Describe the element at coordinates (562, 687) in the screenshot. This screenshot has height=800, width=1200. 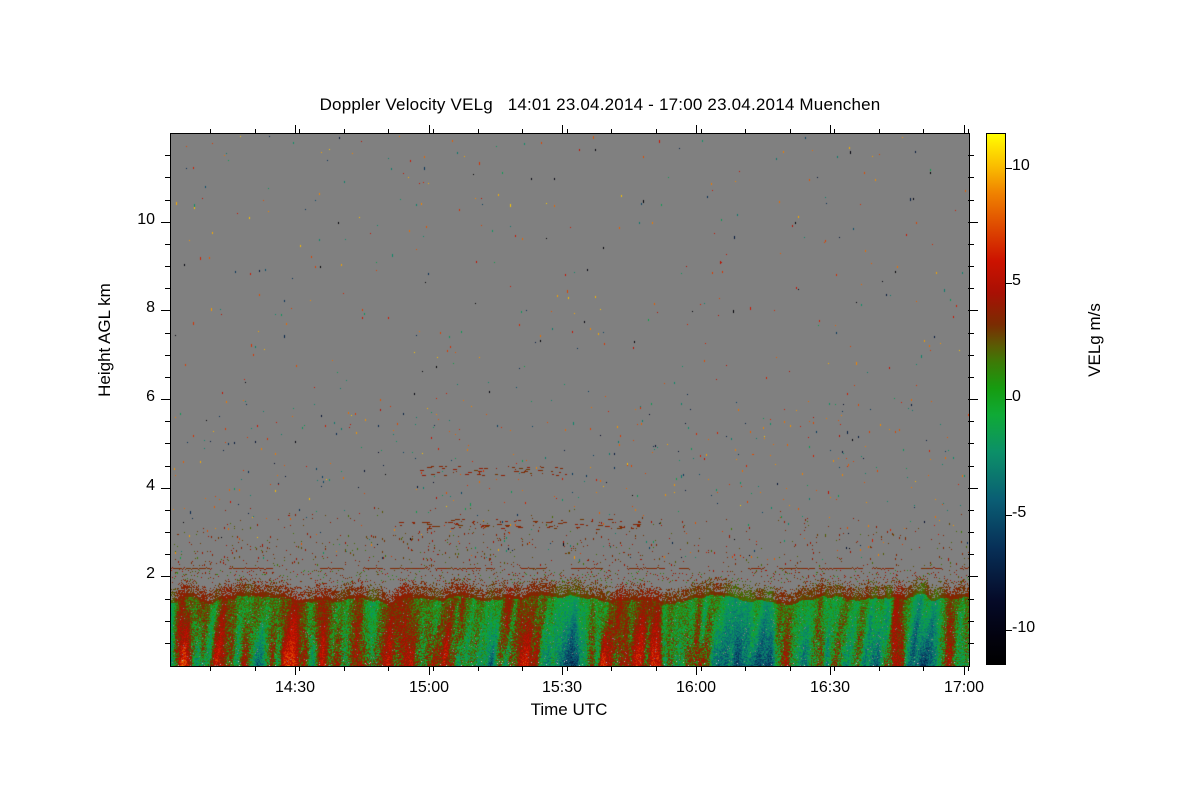
I see `x-tick-label: 15:30` at that location.